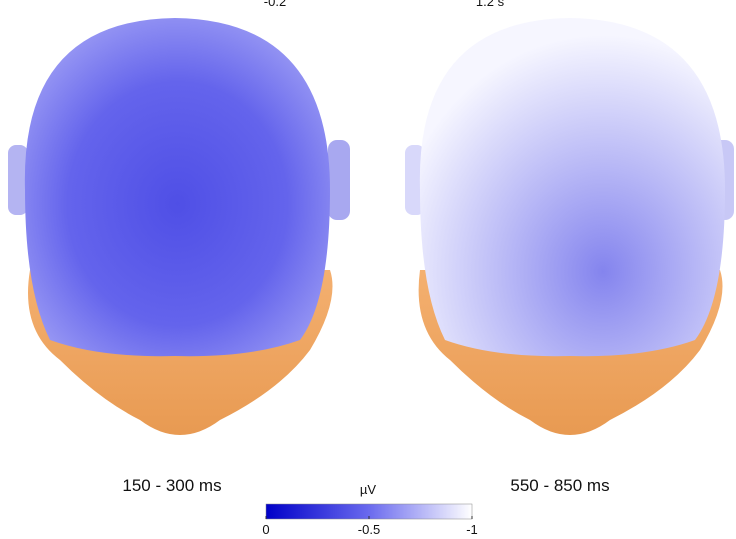 This screenshot has height=539, width=736. Describe the element at coordinates (490, 4) in the screenshot. I see `time-end: 1.2 s` at that location.